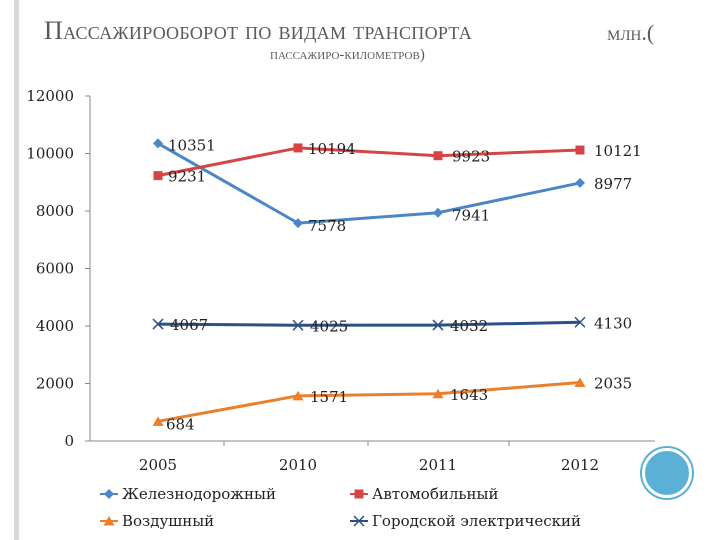 The image size is (720, 540). What do you see at coordinates (298, 465) in the screenshot?
I see `x-tick-label: 2010` at bounding box center [298, 465].